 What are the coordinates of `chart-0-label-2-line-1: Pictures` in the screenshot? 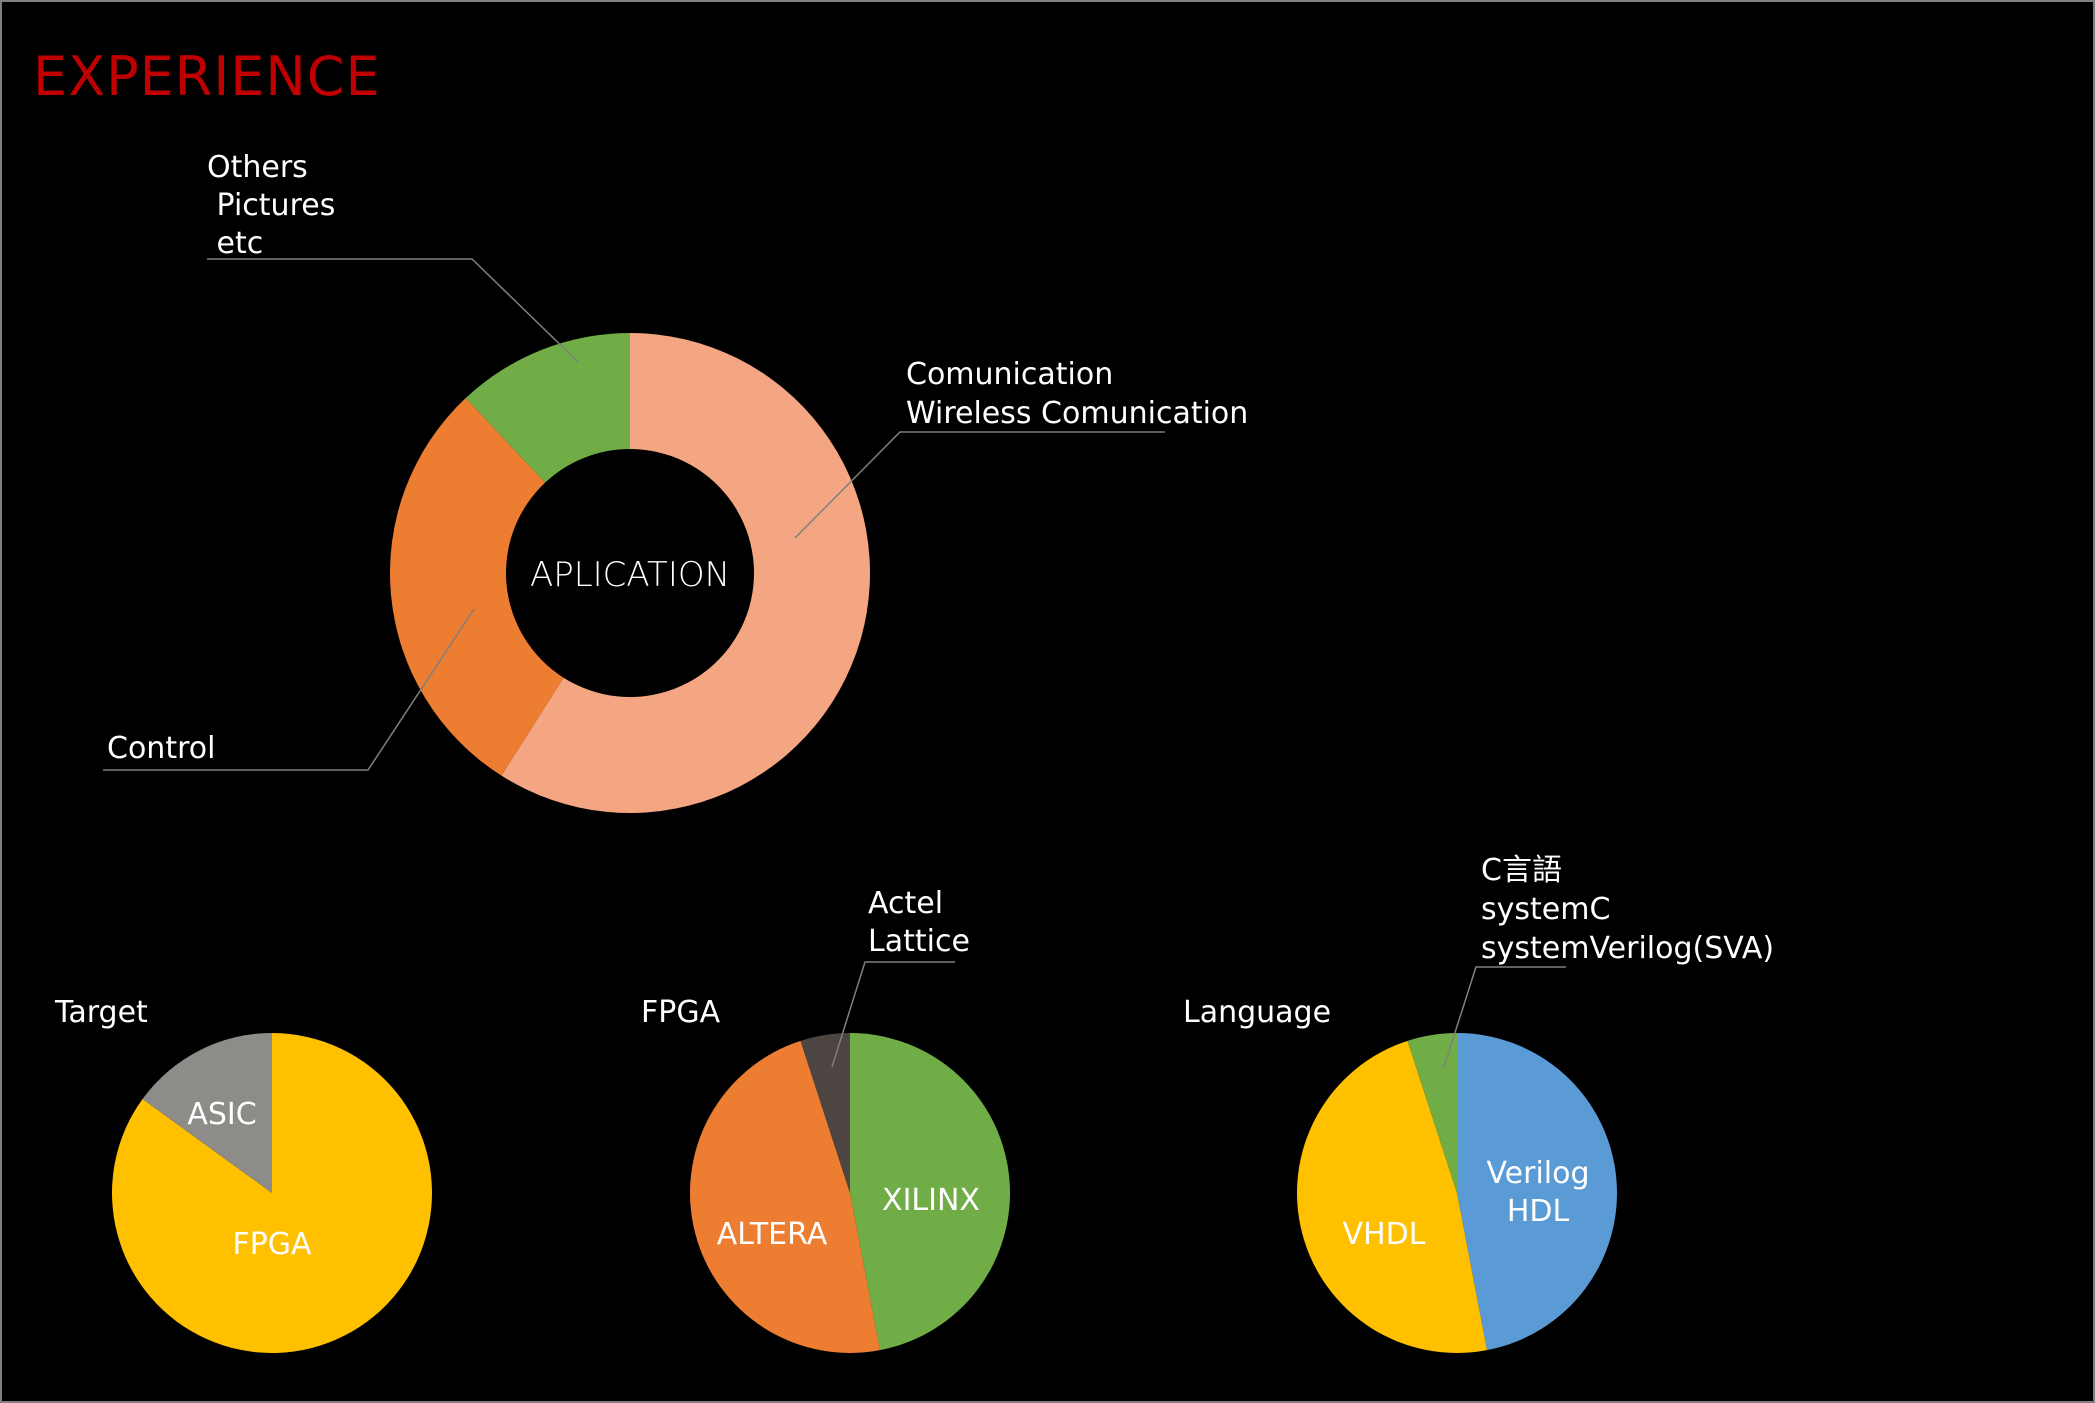 It's located at (271, 205).